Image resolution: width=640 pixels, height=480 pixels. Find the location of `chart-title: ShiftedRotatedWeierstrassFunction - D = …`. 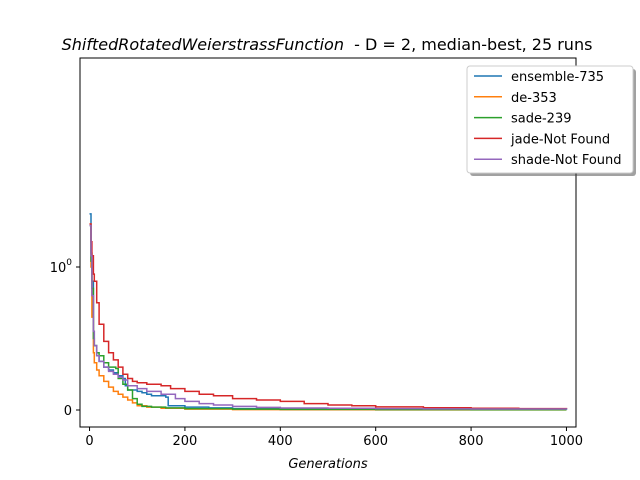

chart-title: ShiftedRotatedWeierstrassFunction - D = … is located at coordinates (327, 44).